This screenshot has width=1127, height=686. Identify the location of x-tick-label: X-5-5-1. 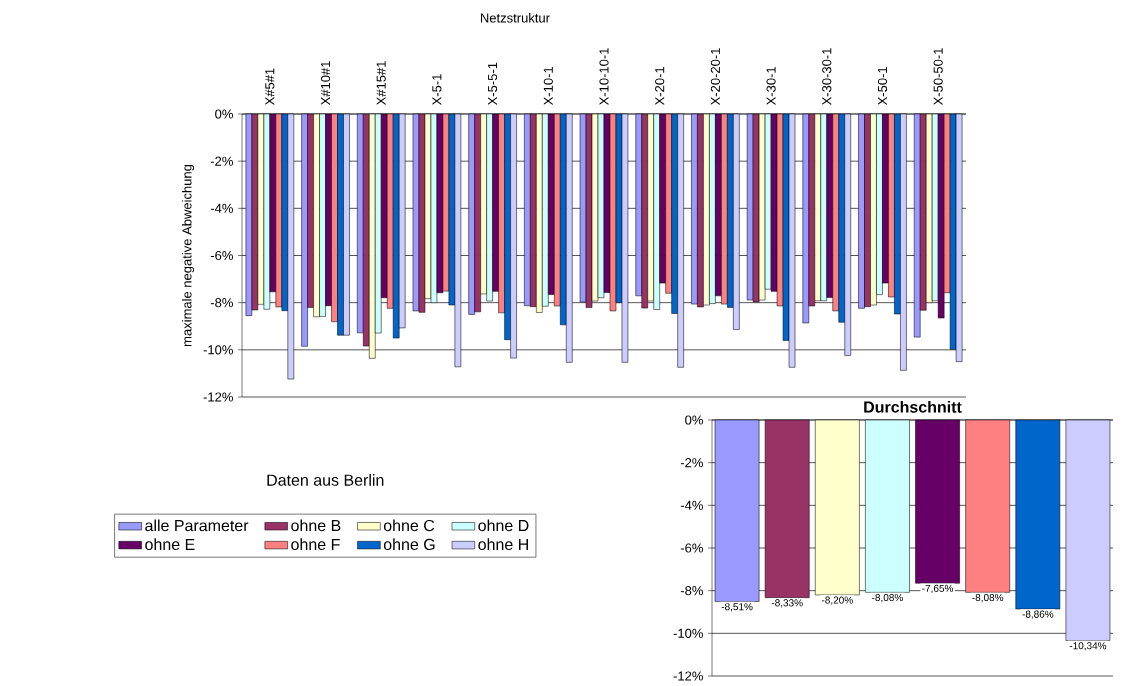
(493, 84).